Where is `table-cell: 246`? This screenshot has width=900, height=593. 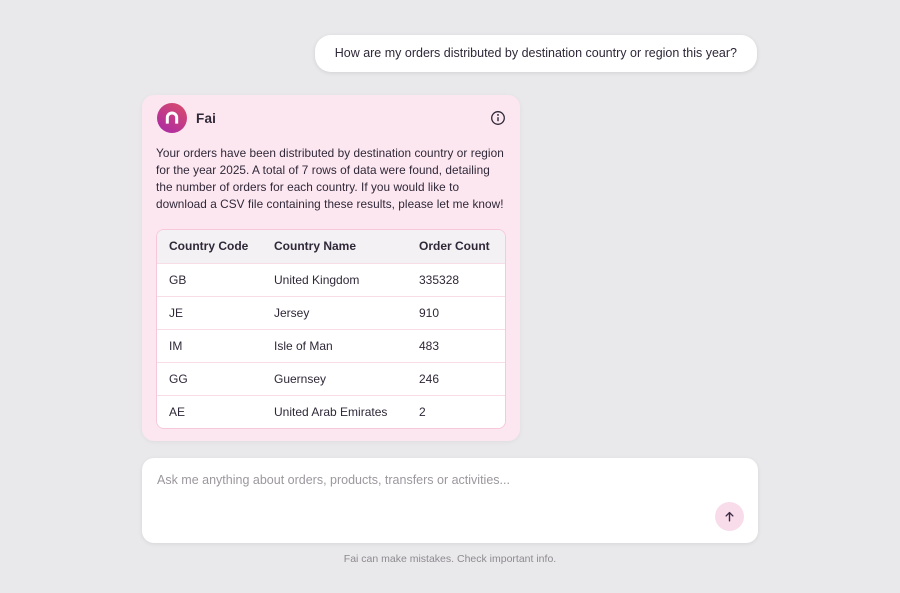 table-cell: 246 is located at coordinates (456, 378).